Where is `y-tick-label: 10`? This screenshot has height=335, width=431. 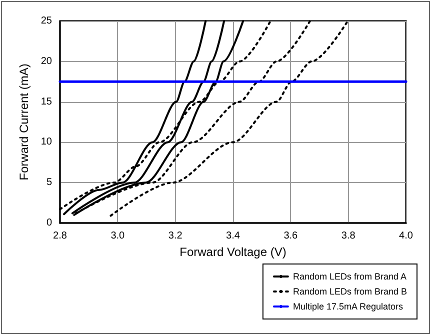
y-tick-label: 10 is located at coordinates (46, 142).